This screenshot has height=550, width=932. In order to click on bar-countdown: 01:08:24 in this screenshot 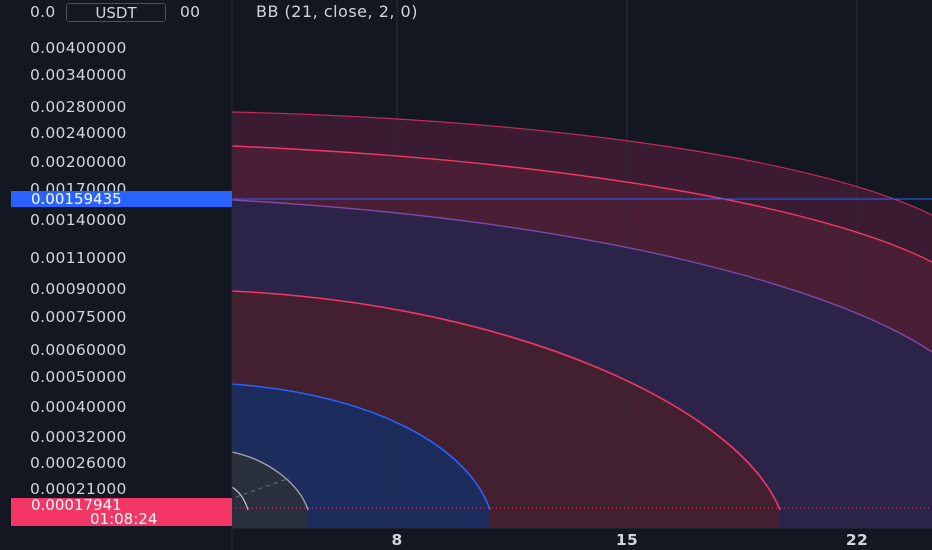, I will do `click(124, 519)`.